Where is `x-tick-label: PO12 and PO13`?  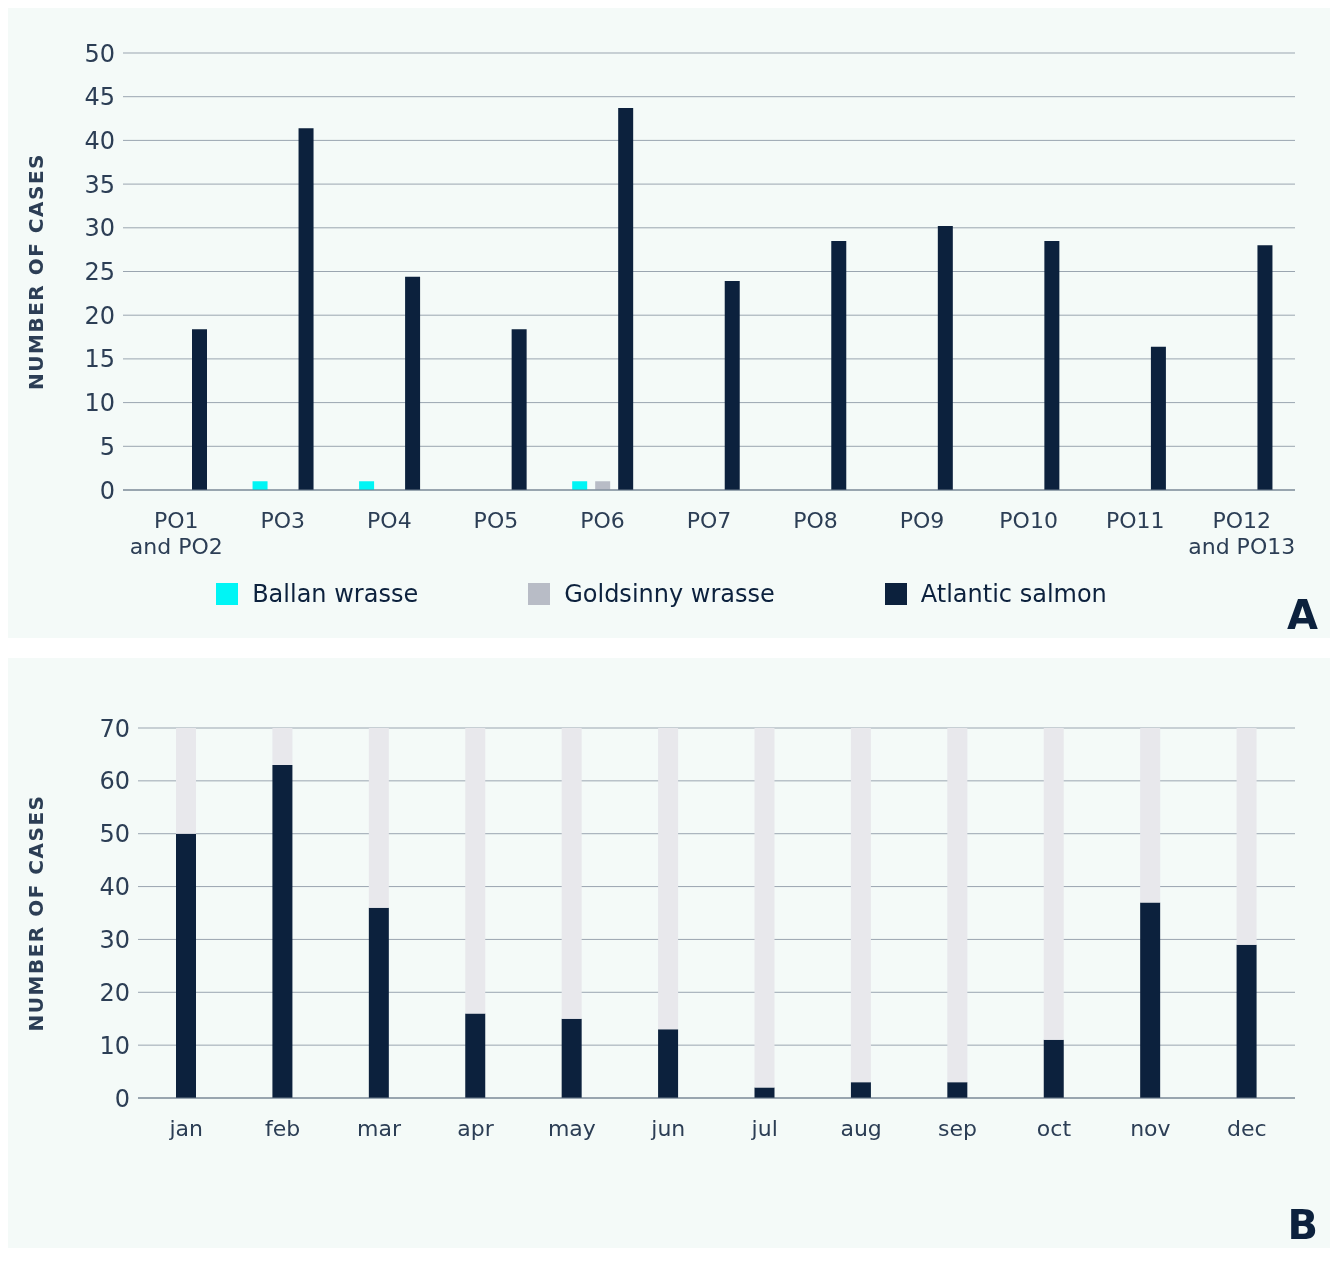 x-tick-label: PO12 and PO13 is located at coordinates (1242, 533).